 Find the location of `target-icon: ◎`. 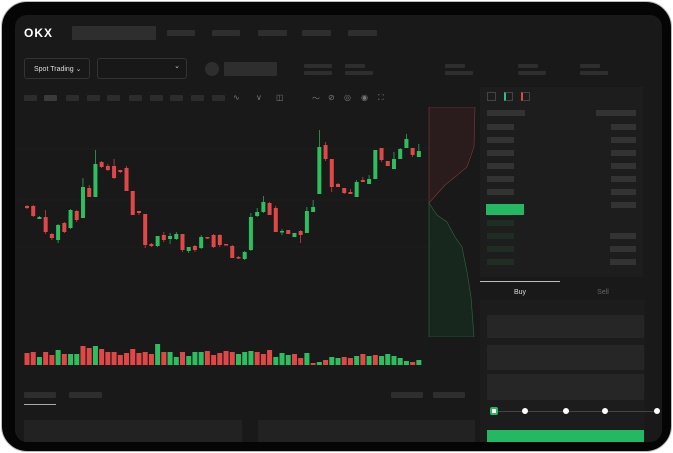

target-icon: ◎ is located at coordinates (347, 97).